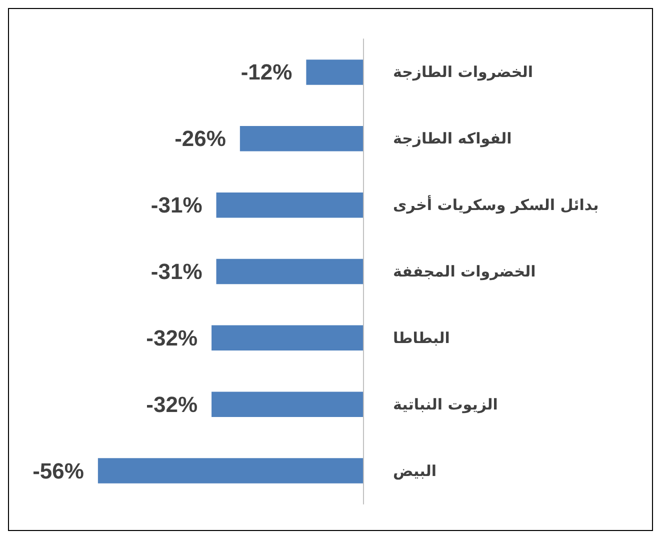 This screenshot has height=543, width=663. What do you see at coordinates (445, 404) in the screenshot?
I see `y-tick-label: الزيوت النباتية` at bounding box center [445, 404].